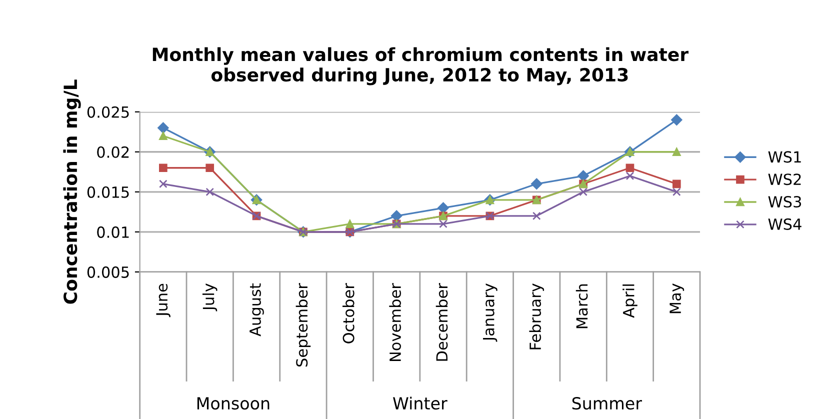  I want to click on legend-label: WS3, so click(785, 202).